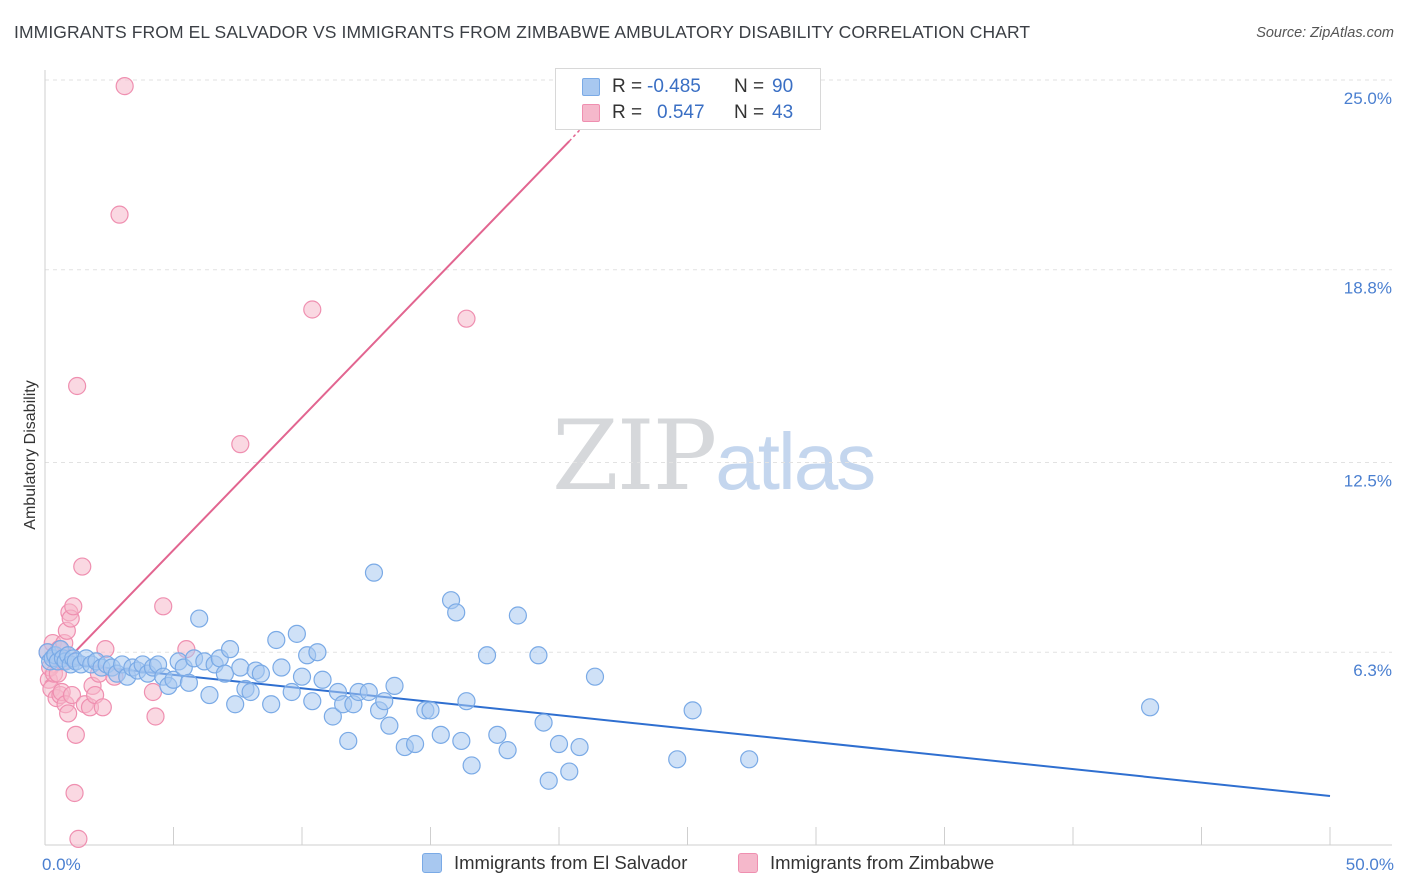 This screenshot has width=1406, height=892. Describe the element at coordinates (681, 112) in the screenshot. I see `legend-r-value: 0.547` at that location.